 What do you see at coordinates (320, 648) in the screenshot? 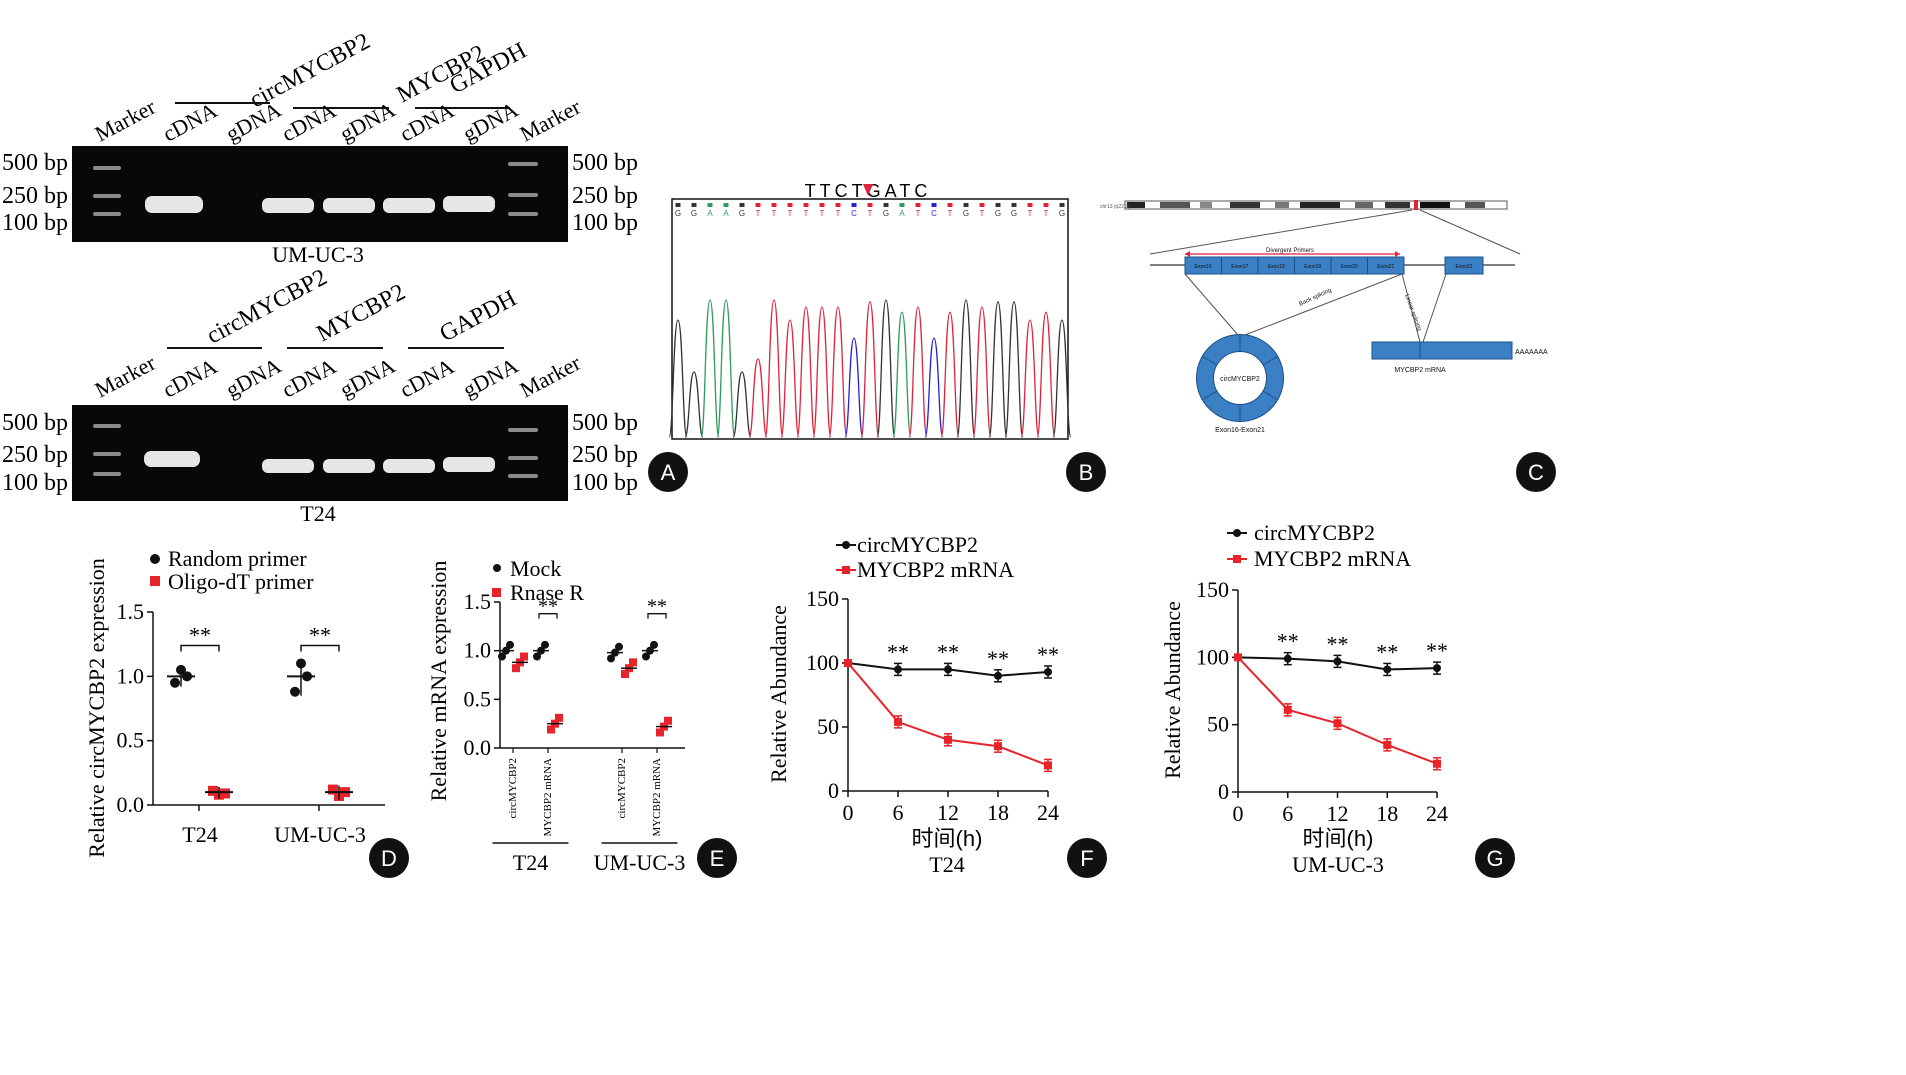
I see `d-sig-bracket` at bounding box center [320, 648].